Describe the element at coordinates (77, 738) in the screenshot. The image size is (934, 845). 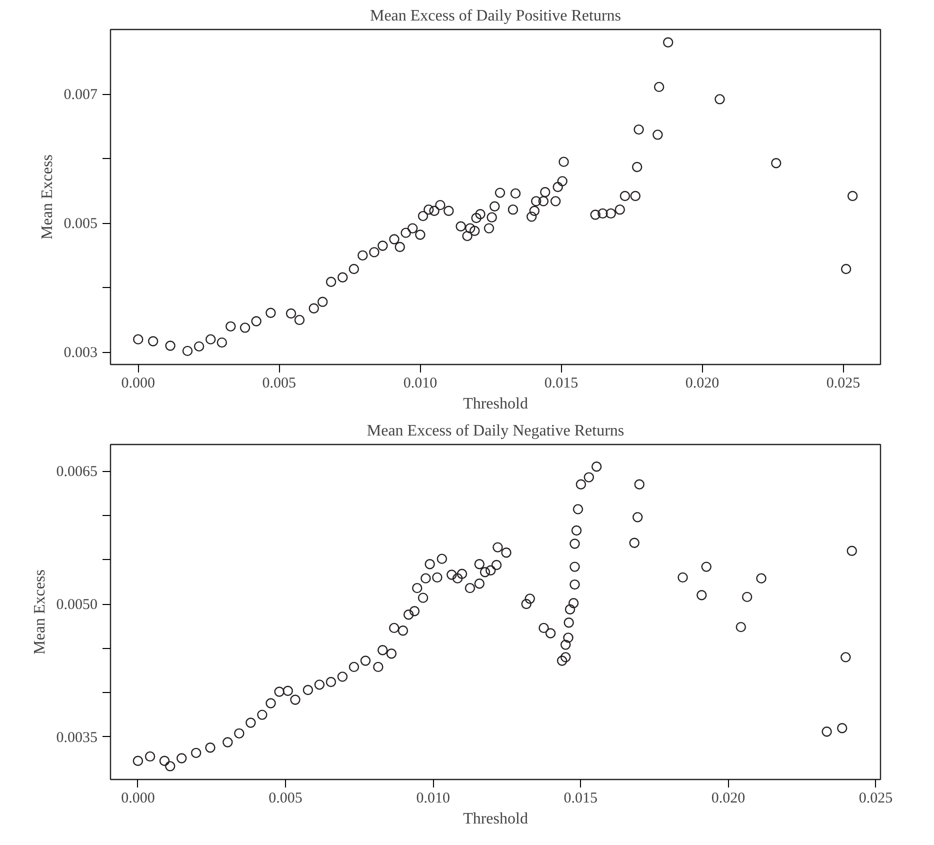
I see `y-tick-label: 0.0035` at that location.